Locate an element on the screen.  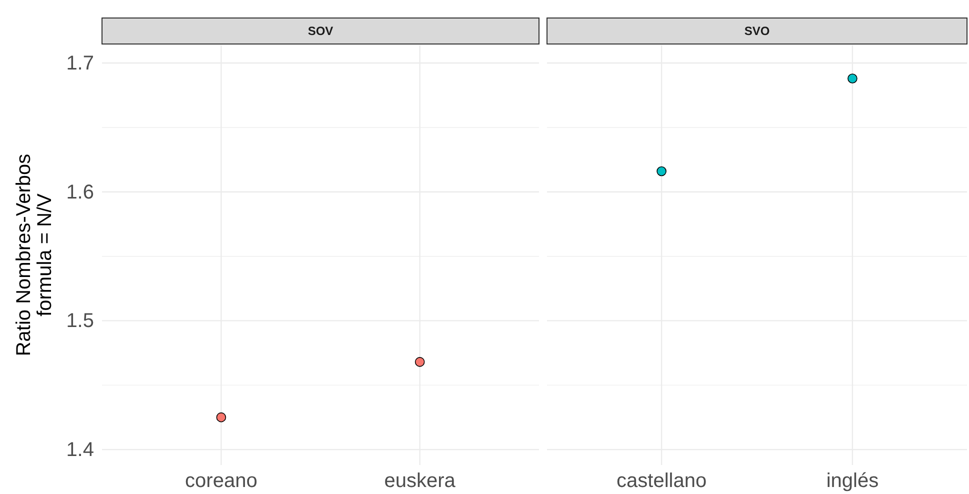
y-tick-label: 1.6 is located at coordinates (80, 192).